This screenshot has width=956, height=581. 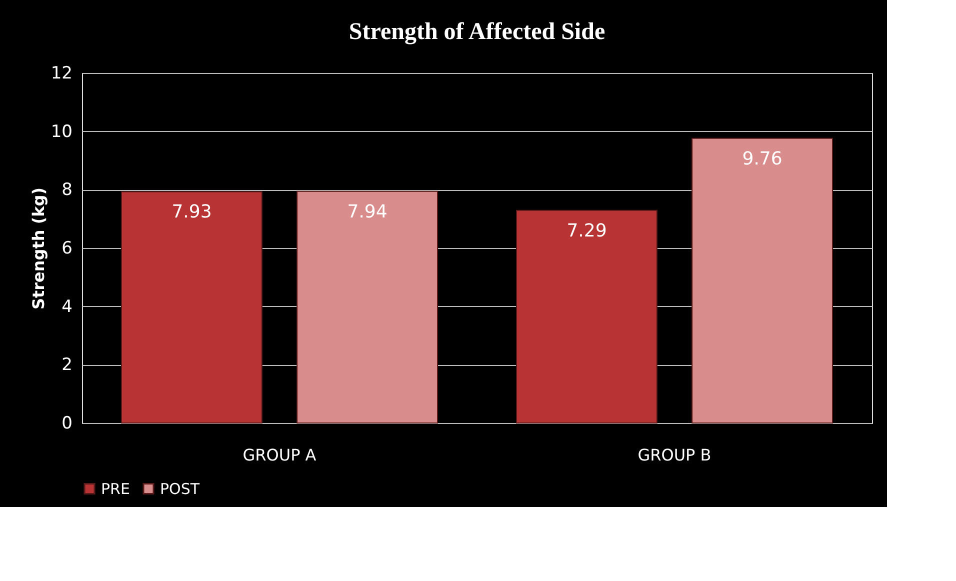 I want to click on data-label: 7.93, so click(x=192, y=212).